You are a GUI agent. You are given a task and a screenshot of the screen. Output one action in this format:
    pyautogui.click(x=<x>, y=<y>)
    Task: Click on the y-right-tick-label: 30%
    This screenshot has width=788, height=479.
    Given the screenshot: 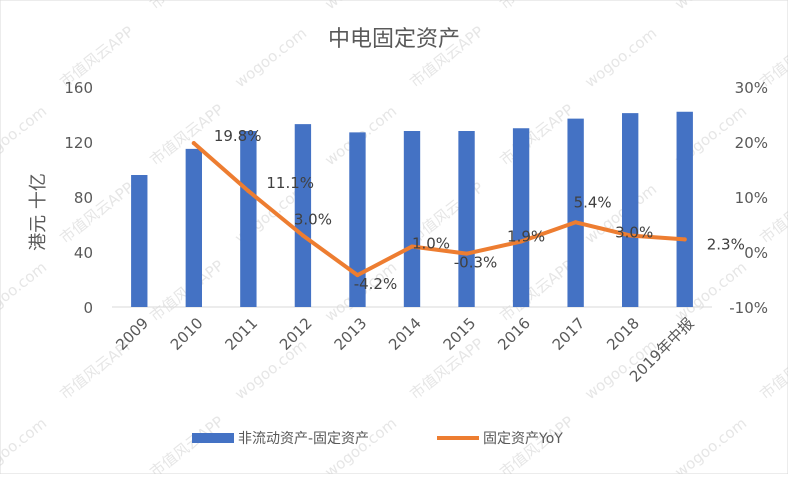 What is the action you would take?
    pyautogui.click(x=751, y=88)
    